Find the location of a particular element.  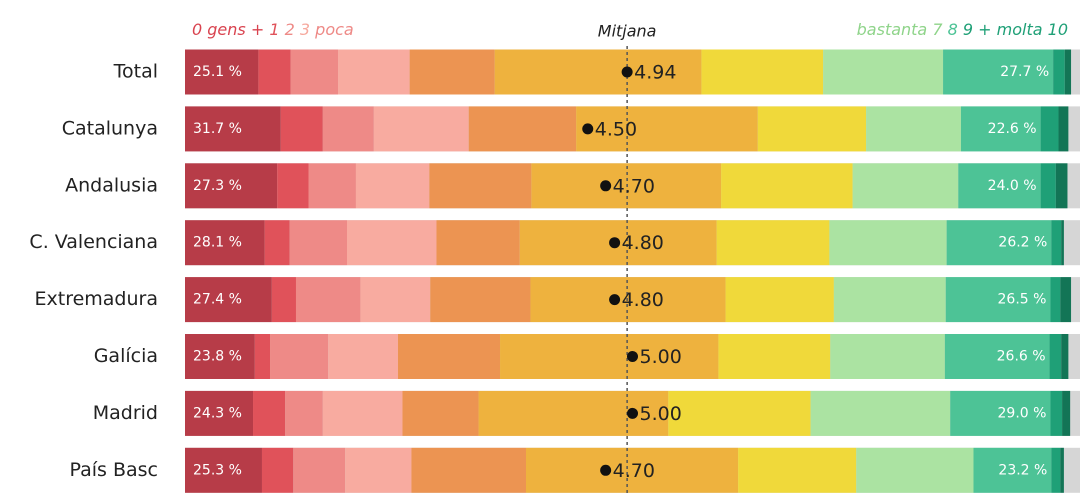

legend-item: 8 is located at coordinates (953, 29).